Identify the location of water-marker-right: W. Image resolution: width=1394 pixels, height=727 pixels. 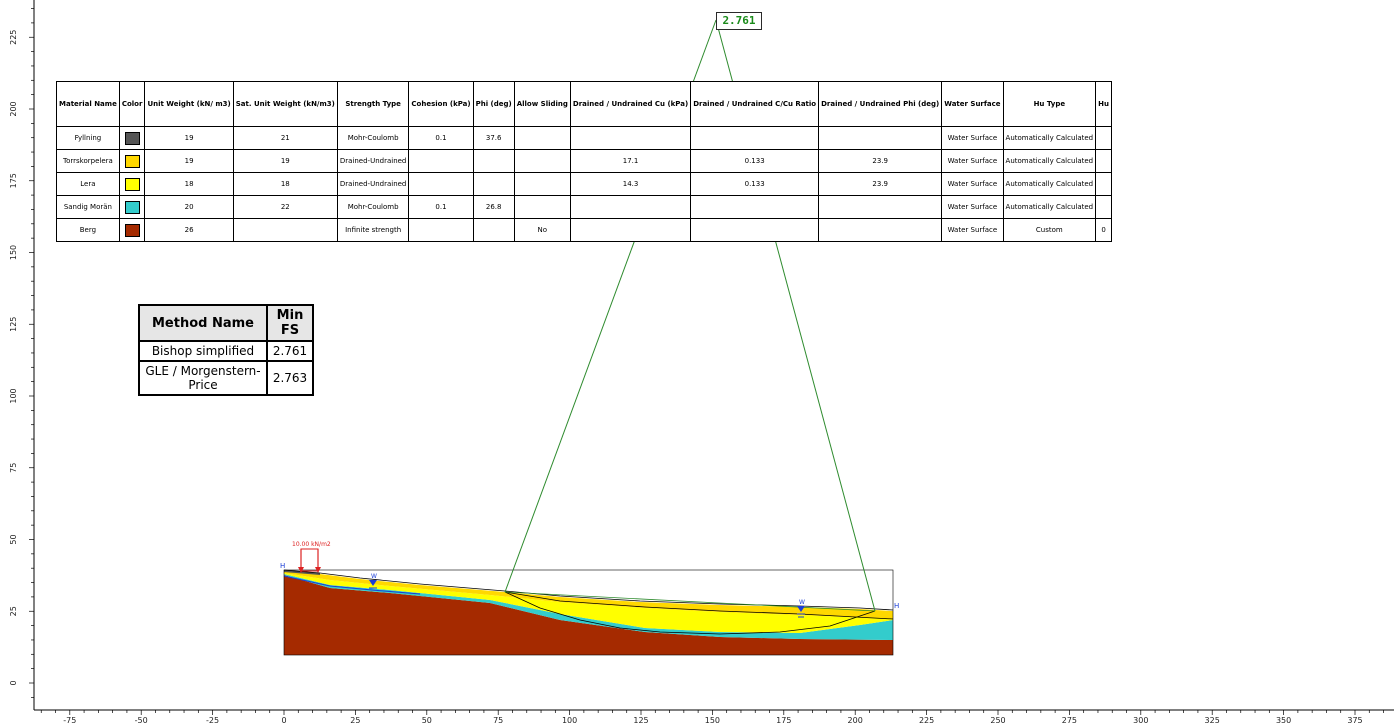
(801, 608).